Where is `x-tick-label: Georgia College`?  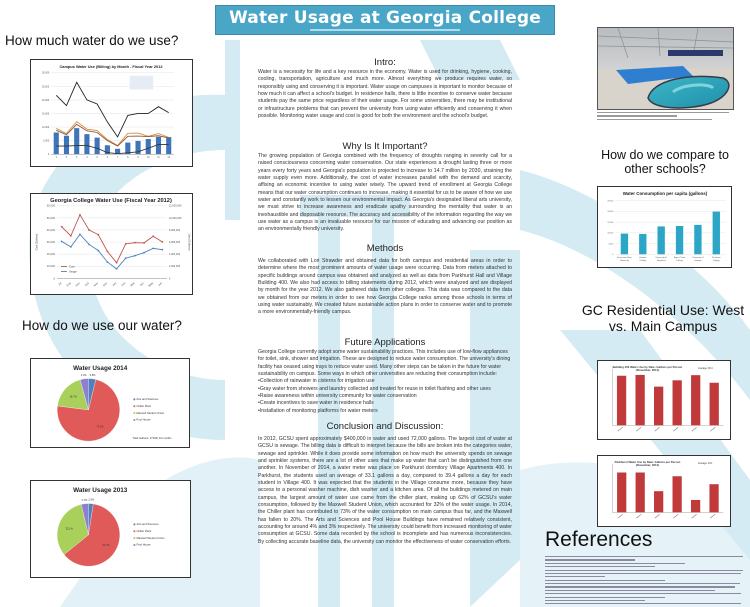
x-tick-label: Georgia College is located at coordinates (643, 259).